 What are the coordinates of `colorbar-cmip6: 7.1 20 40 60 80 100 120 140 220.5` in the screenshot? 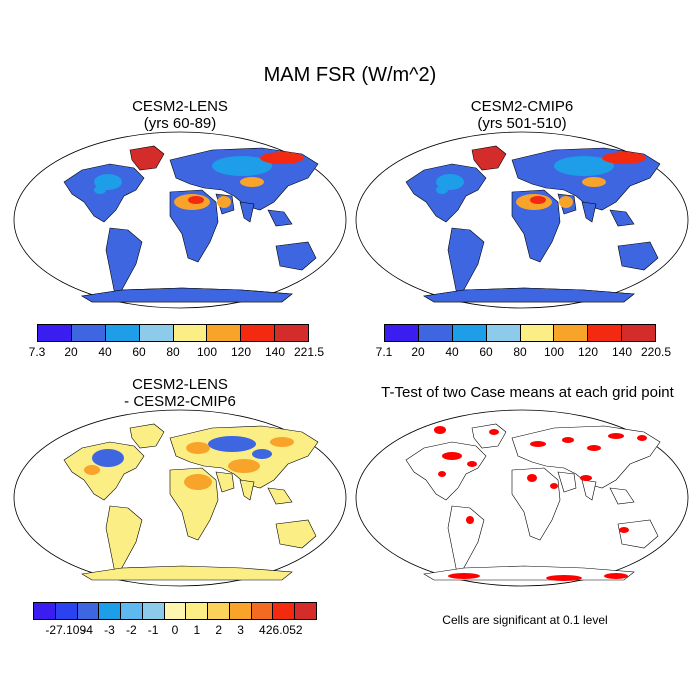 It's located at (523, 342).